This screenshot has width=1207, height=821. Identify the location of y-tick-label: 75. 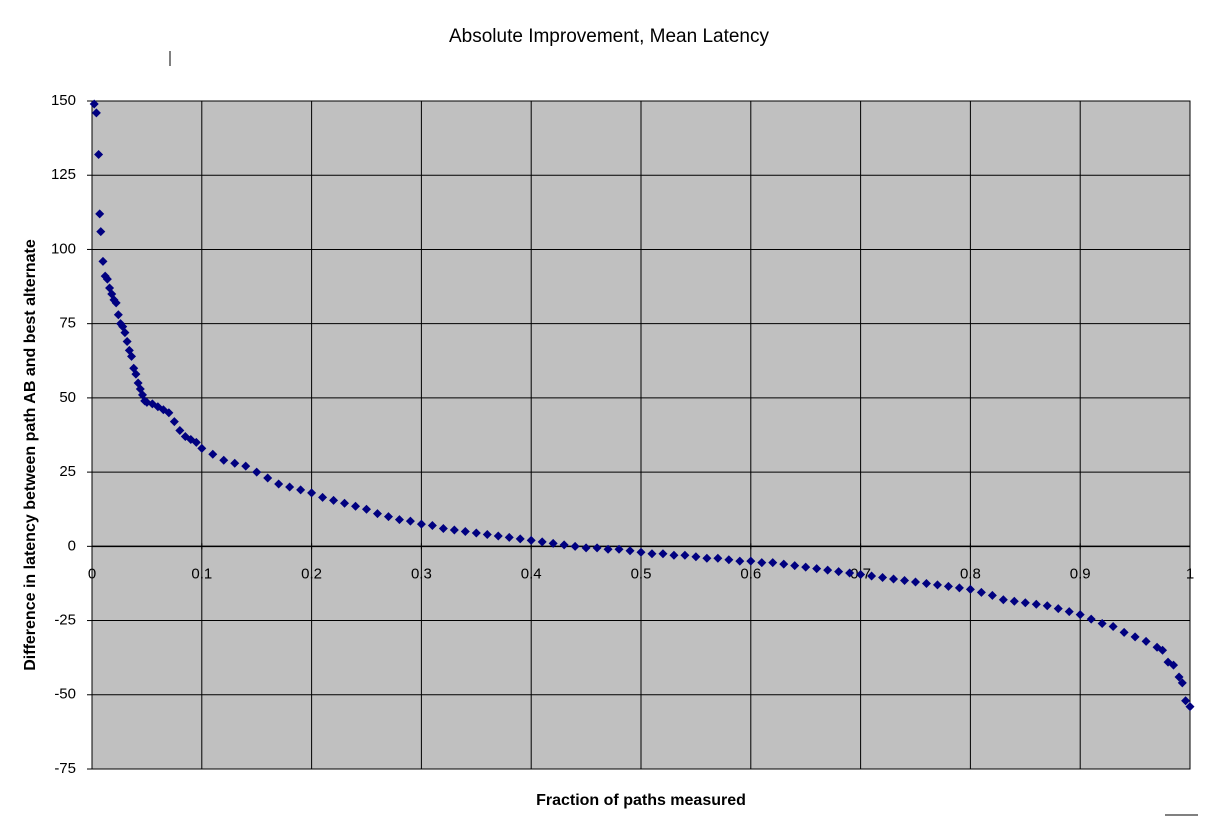
(67, 323).